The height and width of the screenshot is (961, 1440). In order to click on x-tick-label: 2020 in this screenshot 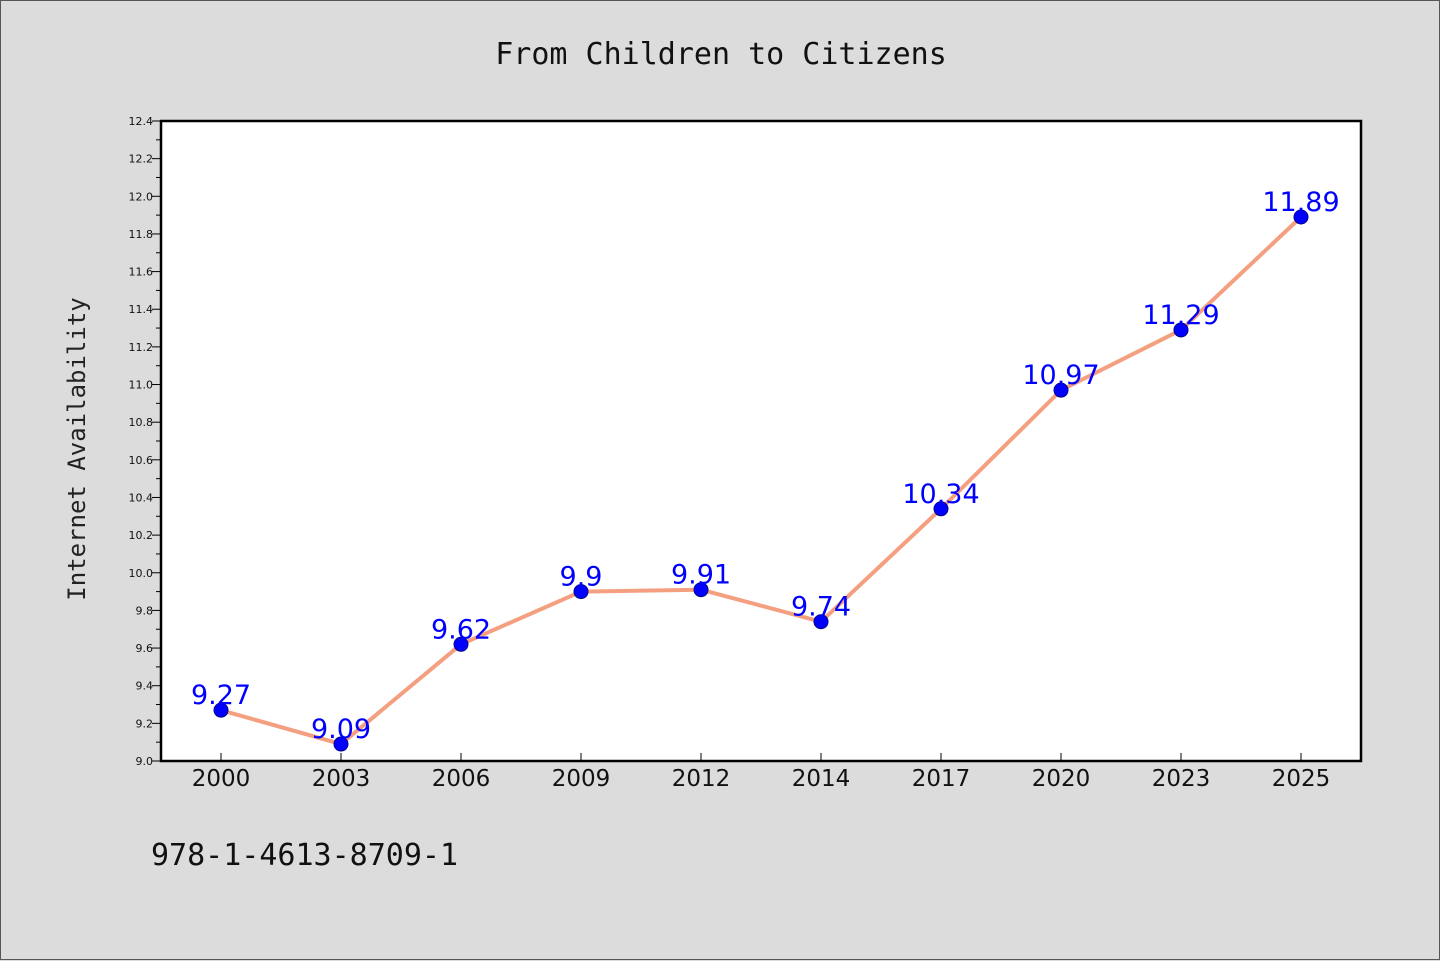, I will do `click(1061, 779)`.